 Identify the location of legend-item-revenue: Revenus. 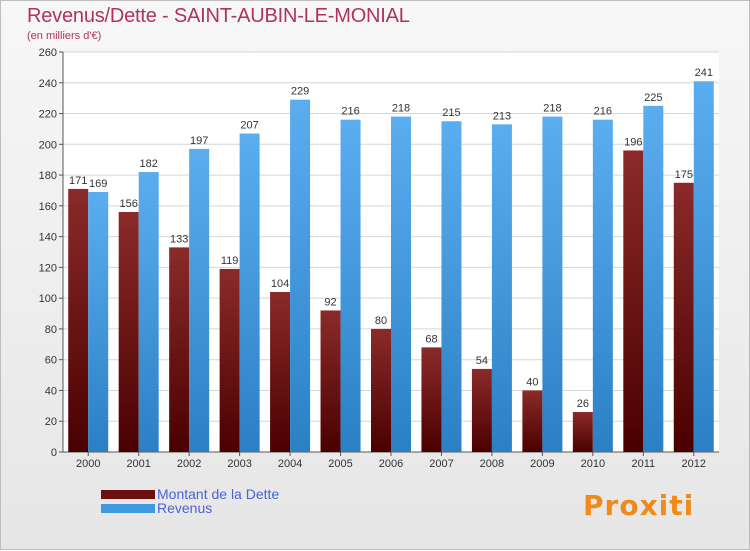
(190, 508).